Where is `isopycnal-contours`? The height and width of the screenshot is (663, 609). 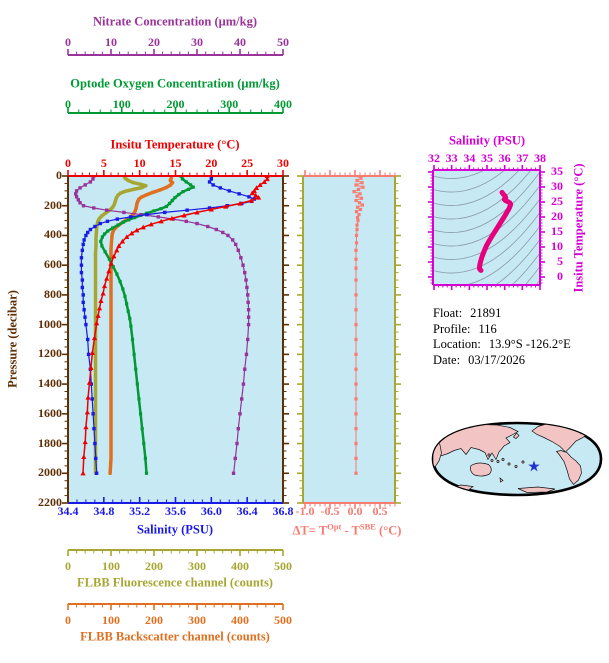 isopycnal-contours is located at coordinates (486, 227).